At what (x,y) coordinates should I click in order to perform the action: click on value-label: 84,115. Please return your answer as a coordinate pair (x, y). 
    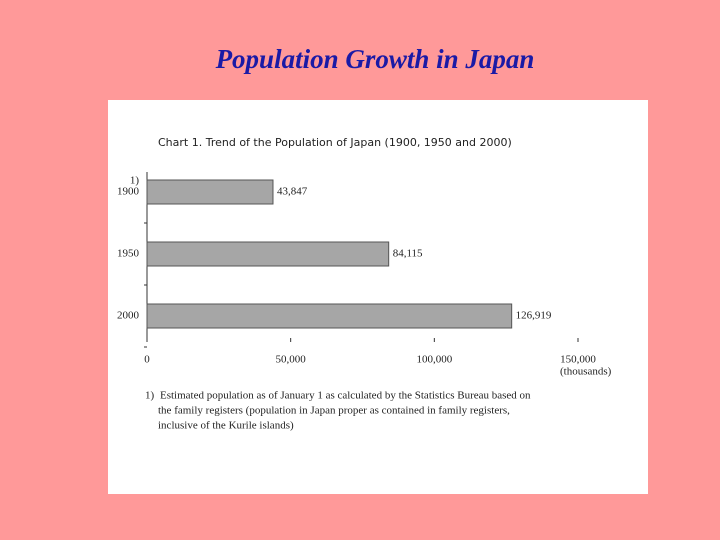
    Looking at the image, I should click on (408, 254).